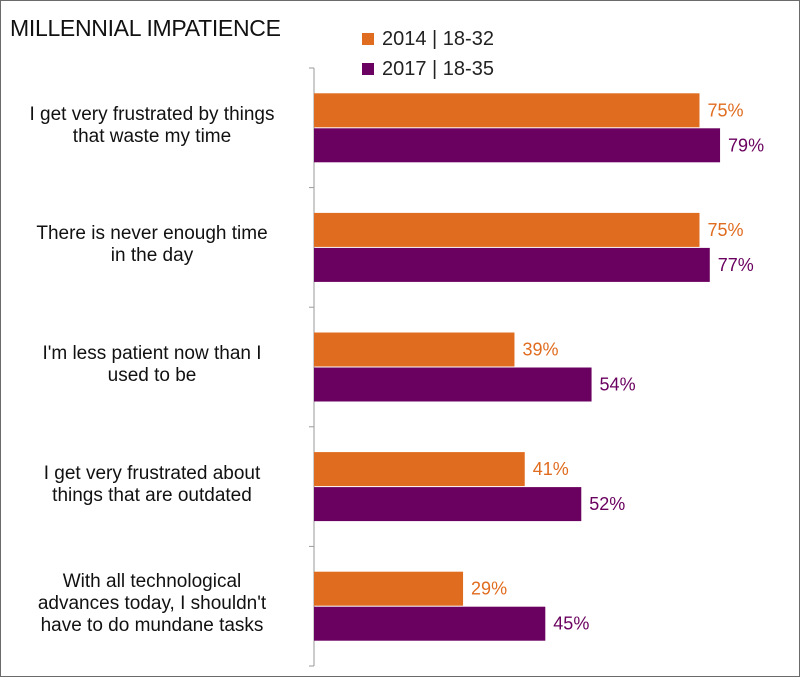 The width and height of the screenshot is (800, 677). I want to click on legend: 2014 | 18-32 2017 | 18-35, so click(428, 54).